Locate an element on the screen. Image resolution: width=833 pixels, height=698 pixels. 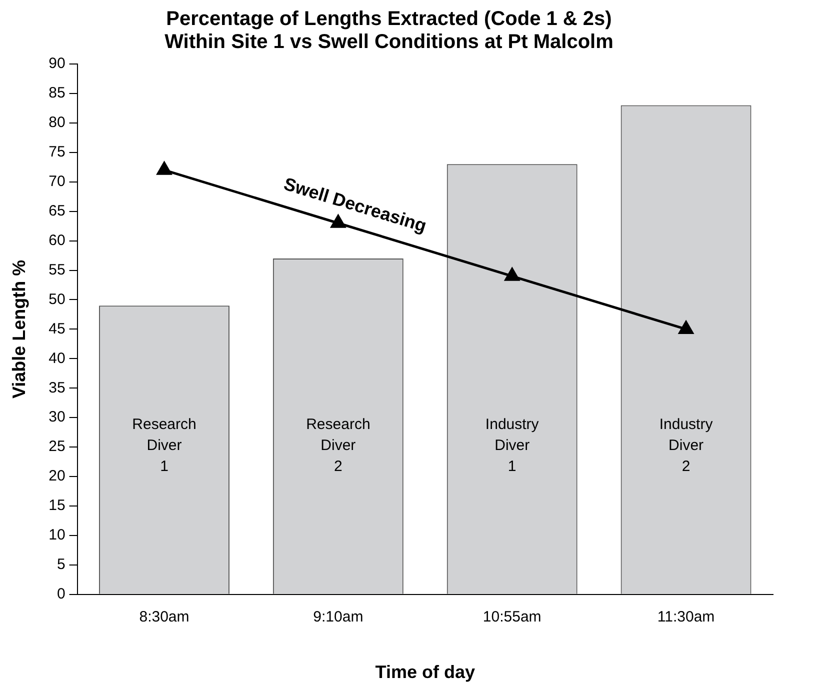
y-tick-label: 60 is located at coordinates (57, 240).